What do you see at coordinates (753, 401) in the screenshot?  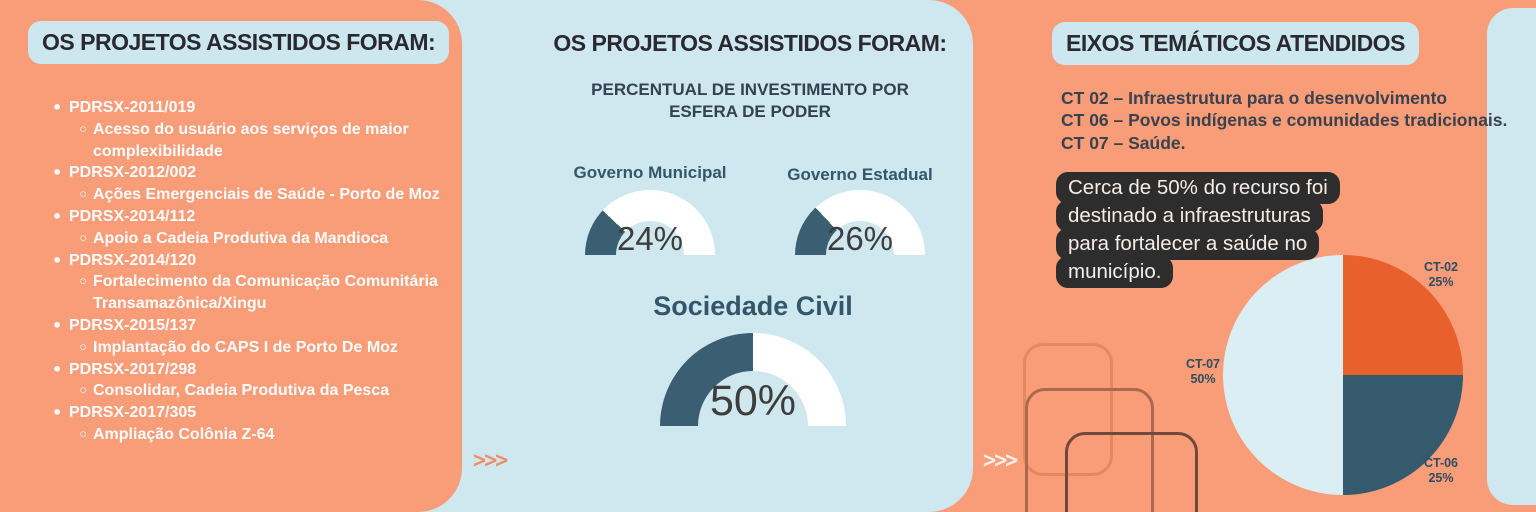 I see `gauge-value: 50%` at bounding box center [753, 401].